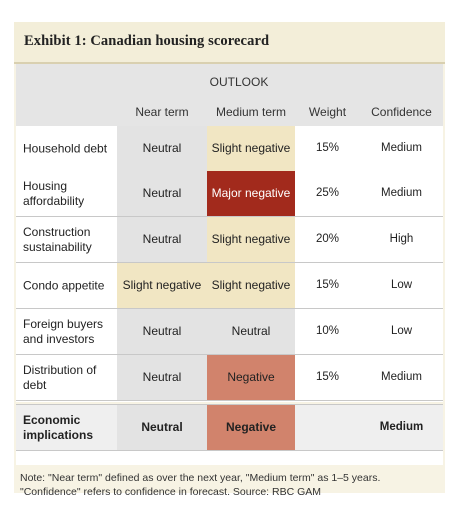 This screenshot has height=509, width=473. I want to click on row-label: Household debt, so click(65, 148).